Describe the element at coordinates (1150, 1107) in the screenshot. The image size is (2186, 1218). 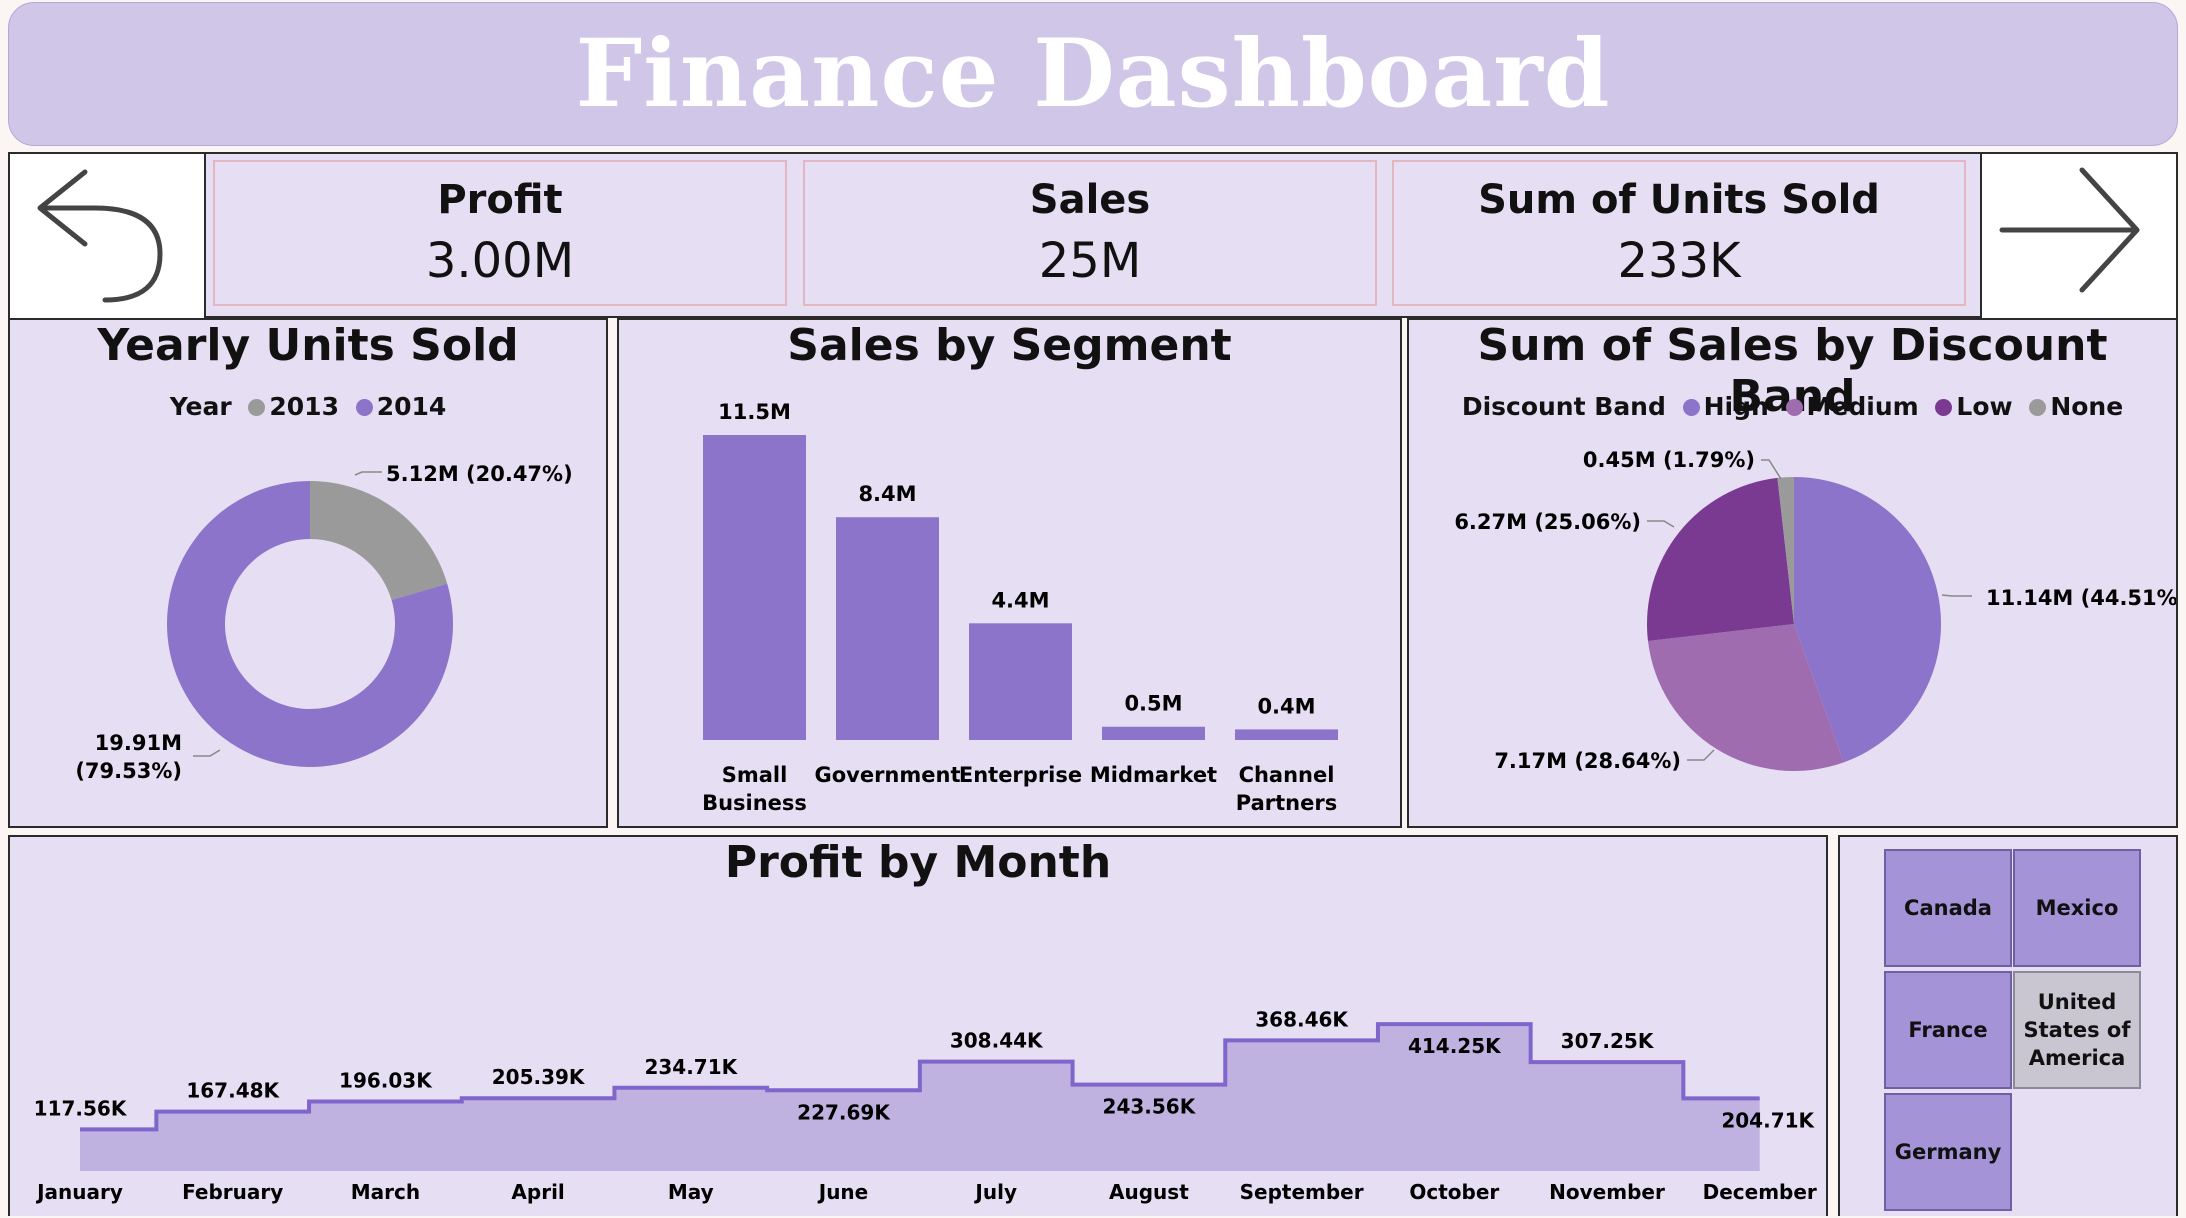
I see `data-label: 243.56K` at that location.